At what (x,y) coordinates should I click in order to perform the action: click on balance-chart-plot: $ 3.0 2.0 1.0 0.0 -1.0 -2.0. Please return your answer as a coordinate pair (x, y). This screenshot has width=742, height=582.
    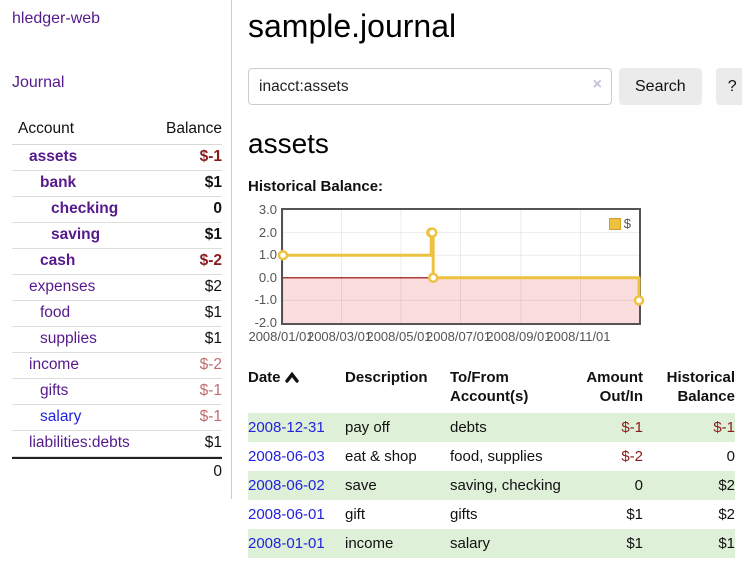
    Looking at the image, I should click on (450, 266).